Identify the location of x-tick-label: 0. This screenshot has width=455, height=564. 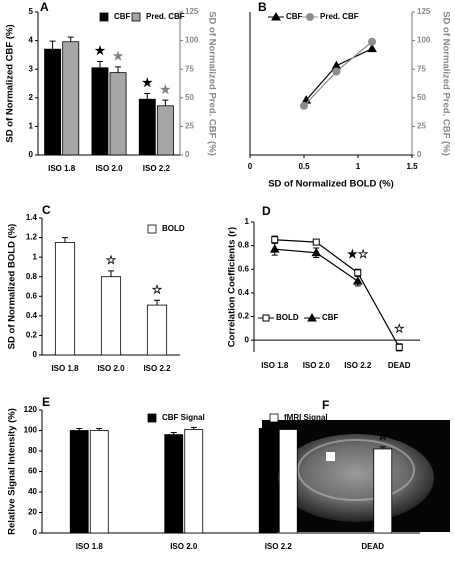
(250, 166).